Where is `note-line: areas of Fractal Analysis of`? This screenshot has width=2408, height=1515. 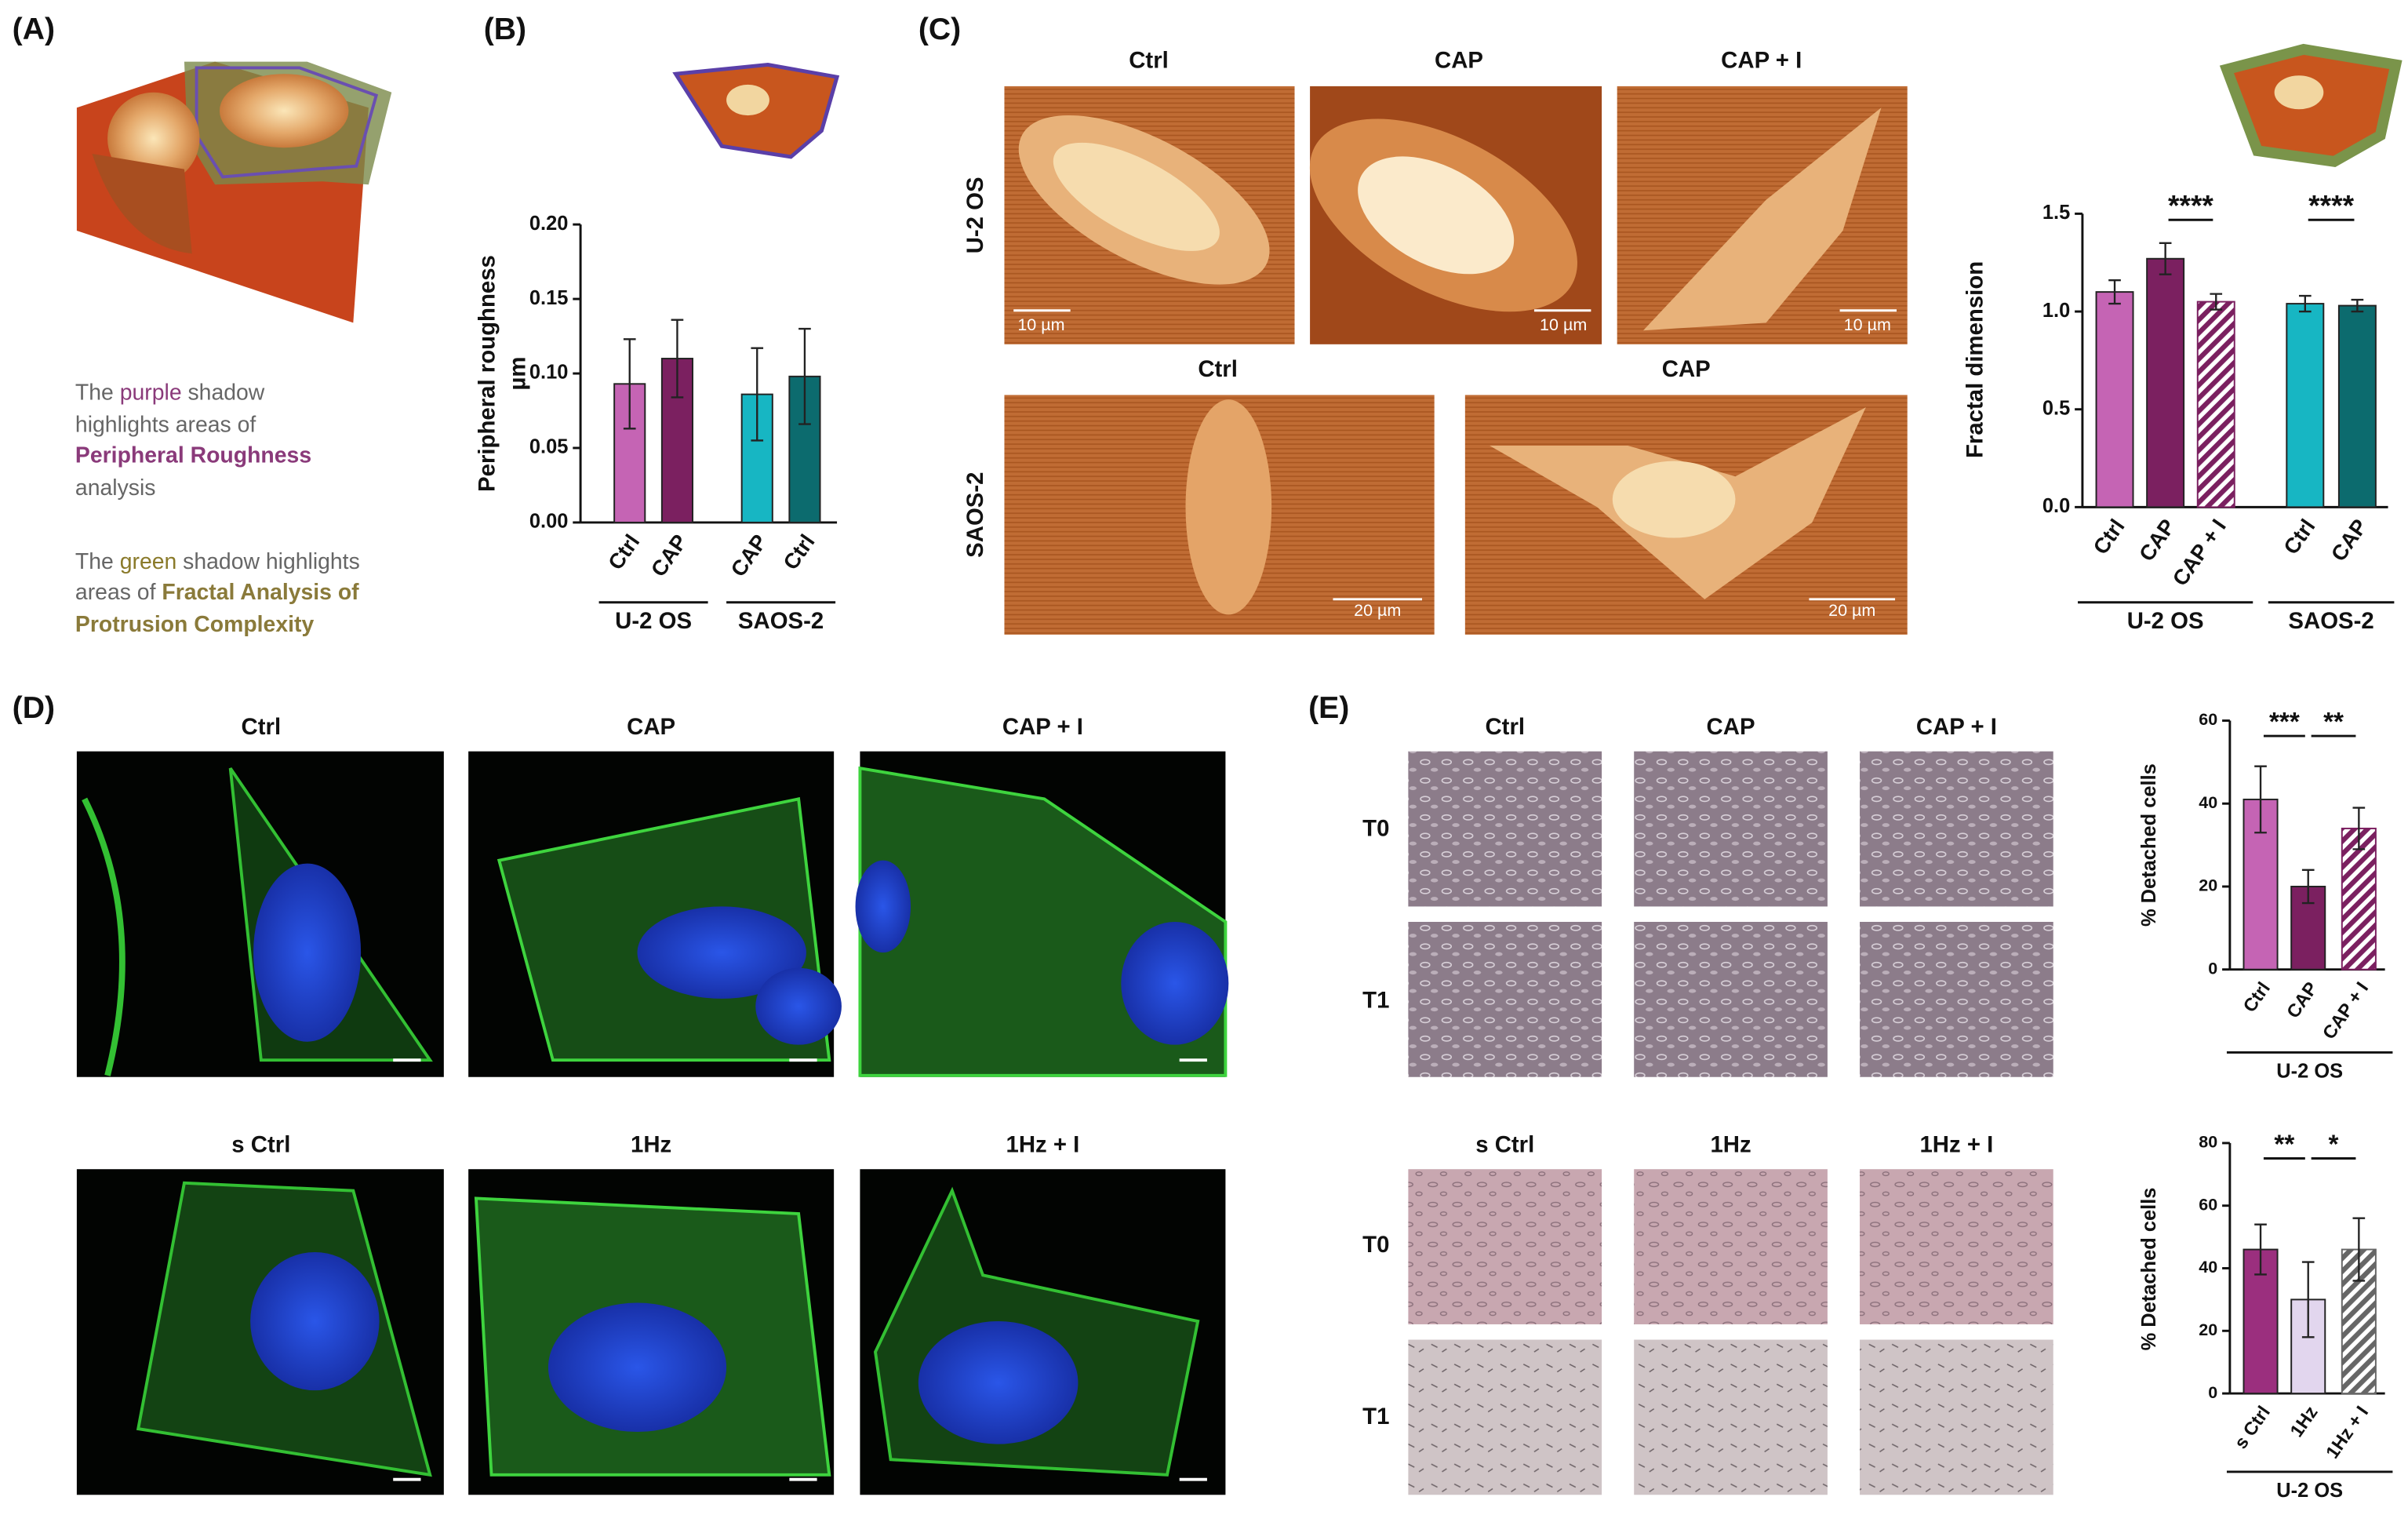 note-line: areas of Fractal Analysis of is located at coordinates (217, 592).